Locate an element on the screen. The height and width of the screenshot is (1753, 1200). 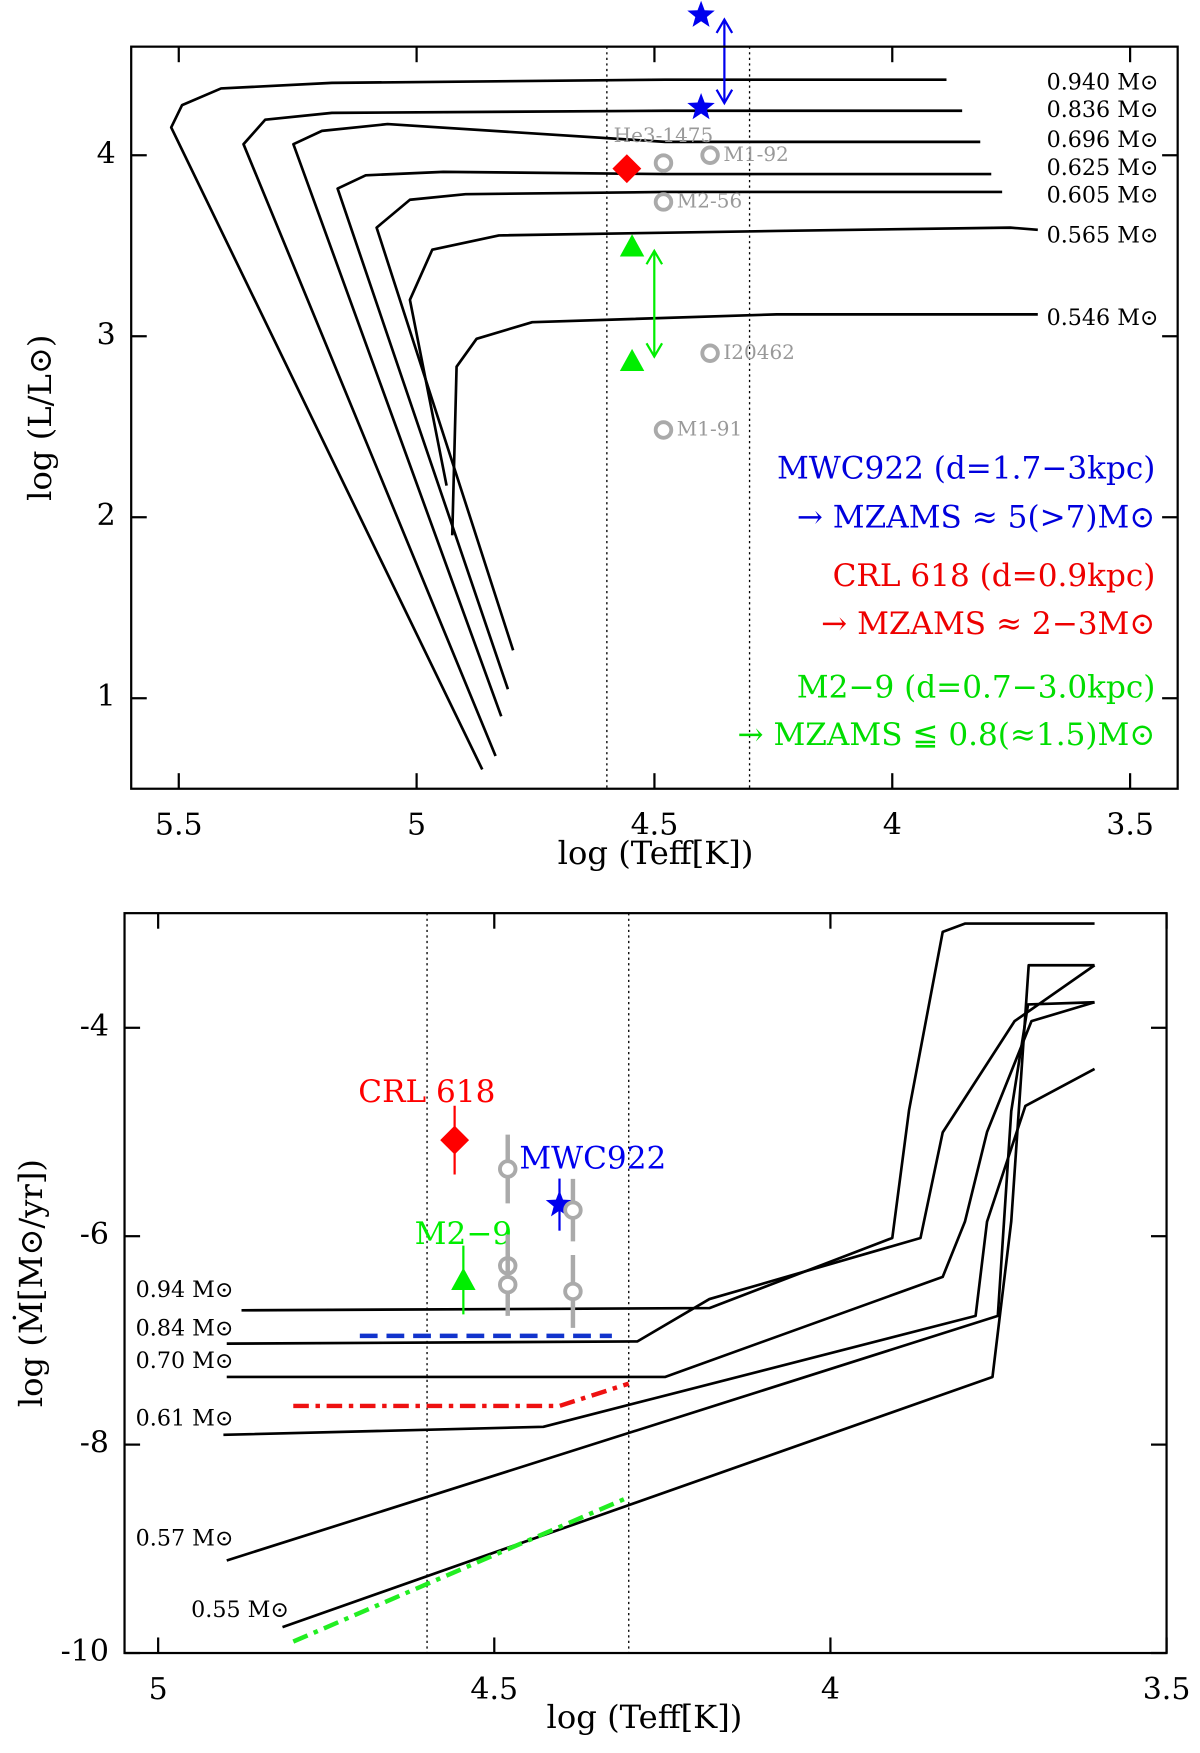
track-label: 0.565 M⊙ is located at coordinates (1103, 236).